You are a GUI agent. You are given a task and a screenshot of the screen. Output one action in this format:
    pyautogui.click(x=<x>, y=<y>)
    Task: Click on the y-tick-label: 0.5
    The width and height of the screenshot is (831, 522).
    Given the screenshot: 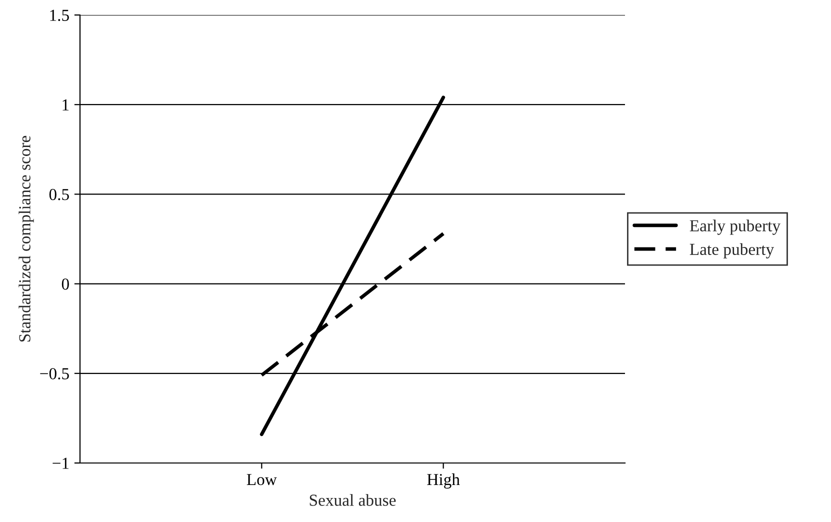 What is the action you would take?
    pyautogui.click(x=59, y=194)
    